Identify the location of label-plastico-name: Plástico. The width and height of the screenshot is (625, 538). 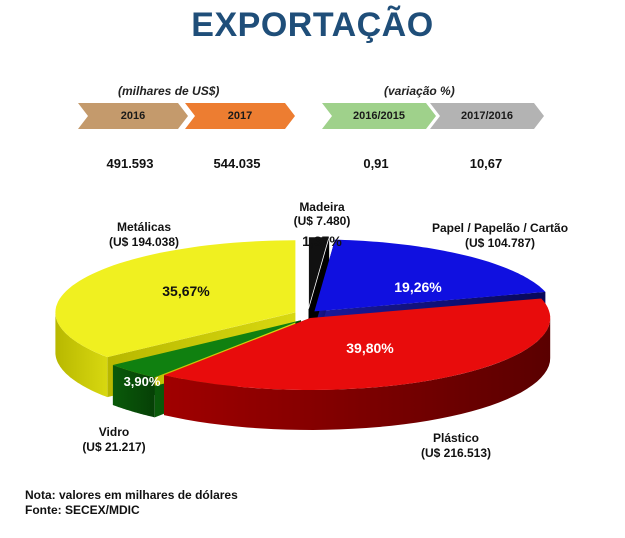
(456, 438).